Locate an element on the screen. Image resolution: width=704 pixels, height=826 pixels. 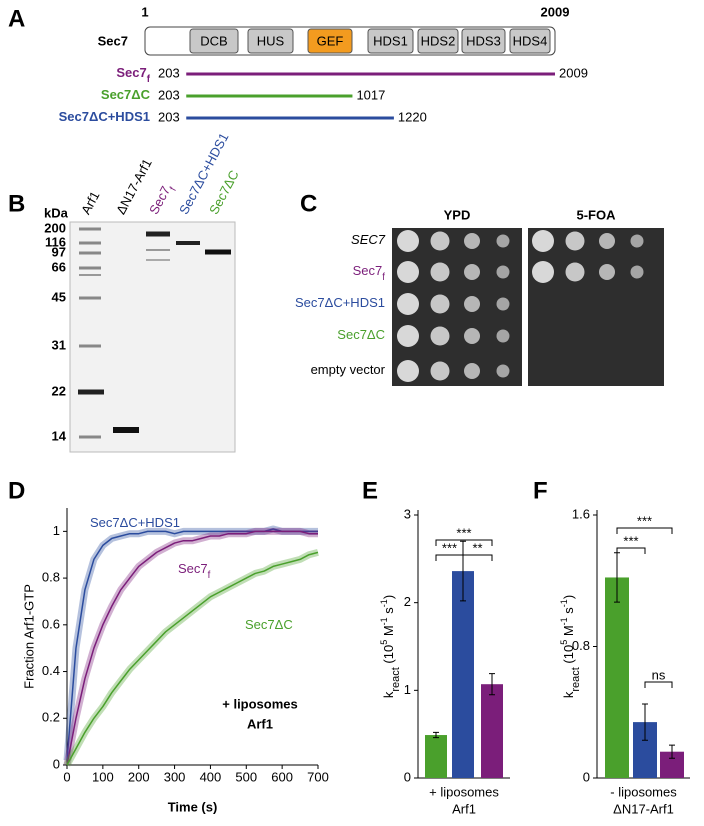
lane-label-text: Arf1 is located at coordinates (90, 203).